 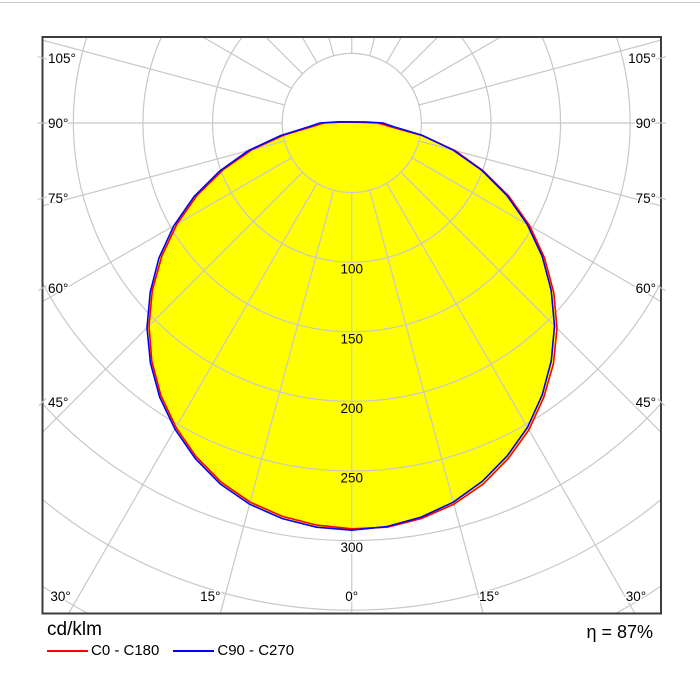 I want to click on svg-text: 200, so click(x=351, y=408).